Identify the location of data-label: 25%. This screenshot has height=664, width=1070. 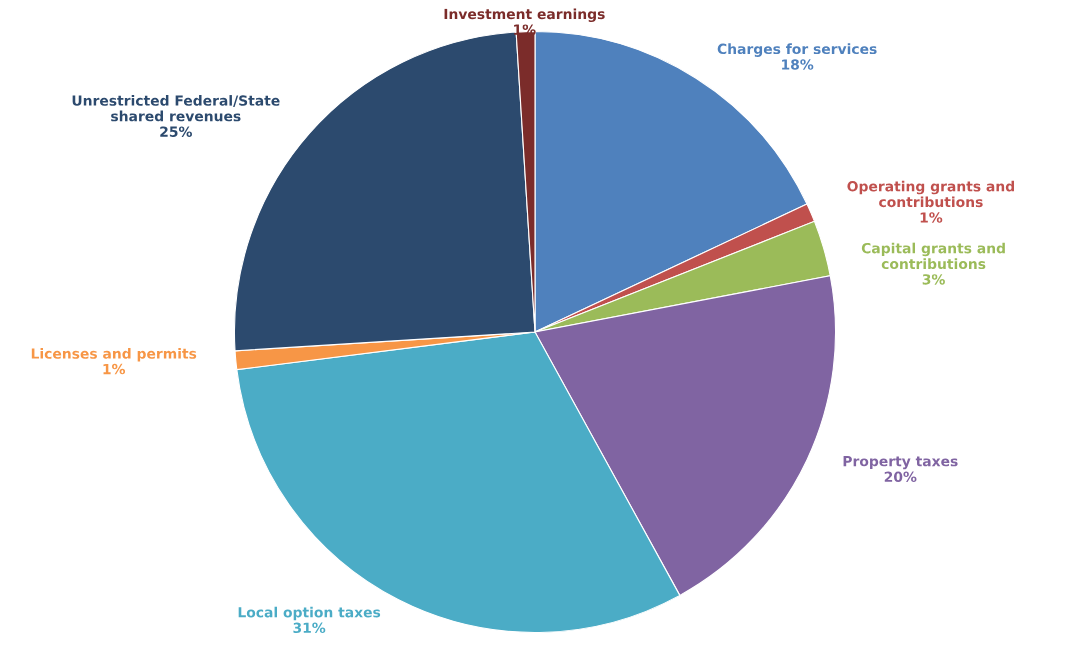
(176, 131).